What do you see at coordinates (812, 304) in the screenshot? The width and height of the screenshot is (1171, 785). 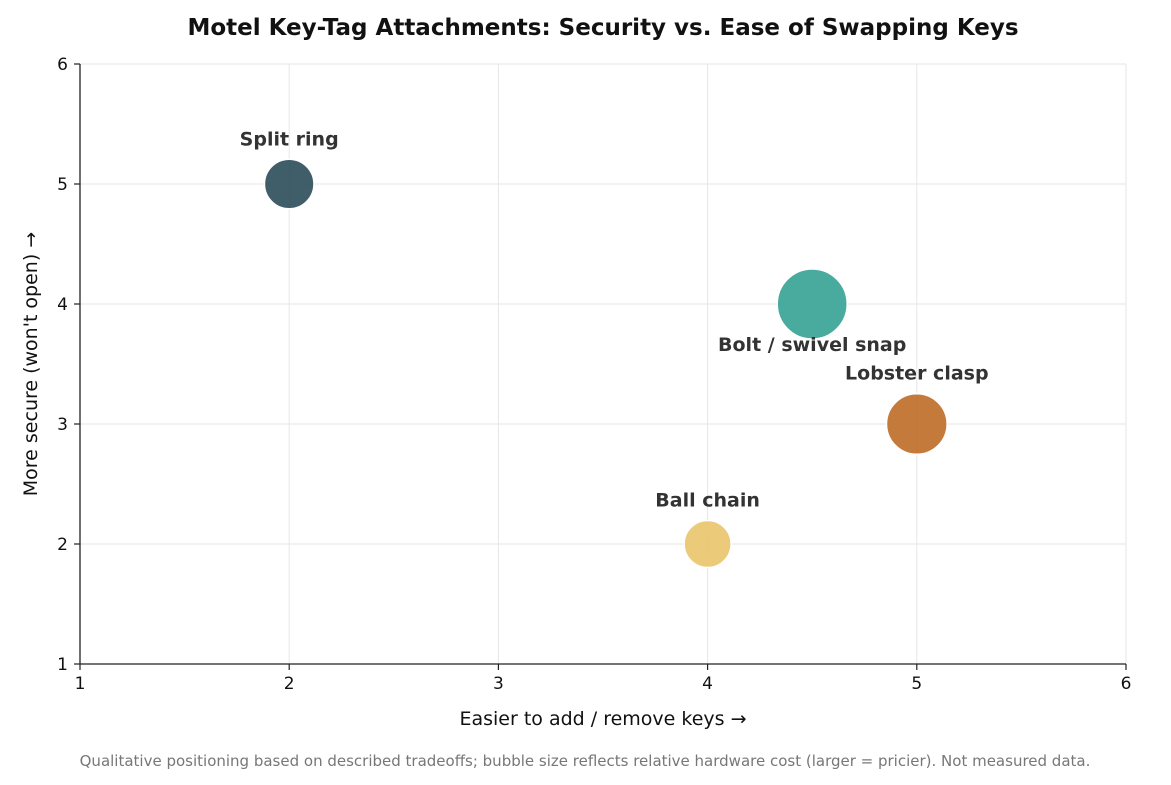 I see `bubble-bolt-swivel-snap` at bounding box center [812, 304].